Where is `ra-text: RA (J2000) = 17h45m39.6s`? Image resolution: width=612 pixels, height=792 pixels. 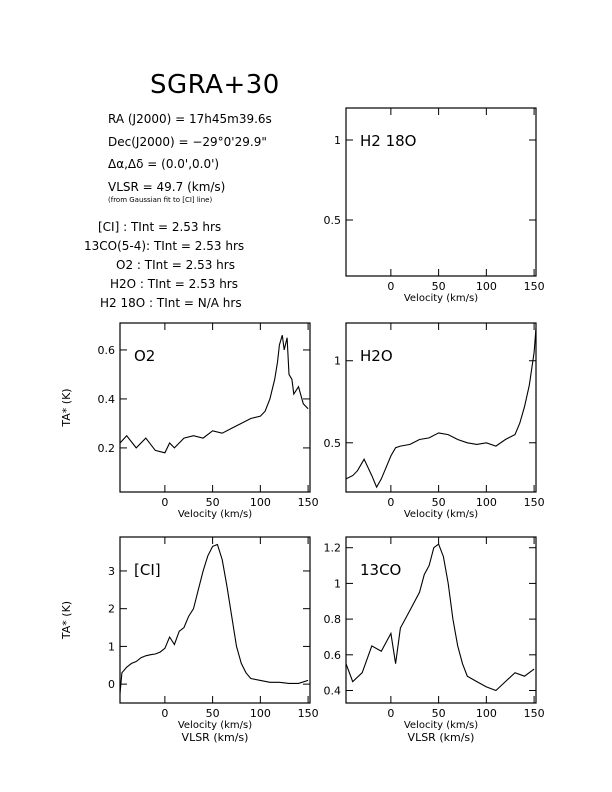
ra-text: RA (J2000) = 17h45m39.6s is located at coordinates (190, 119).